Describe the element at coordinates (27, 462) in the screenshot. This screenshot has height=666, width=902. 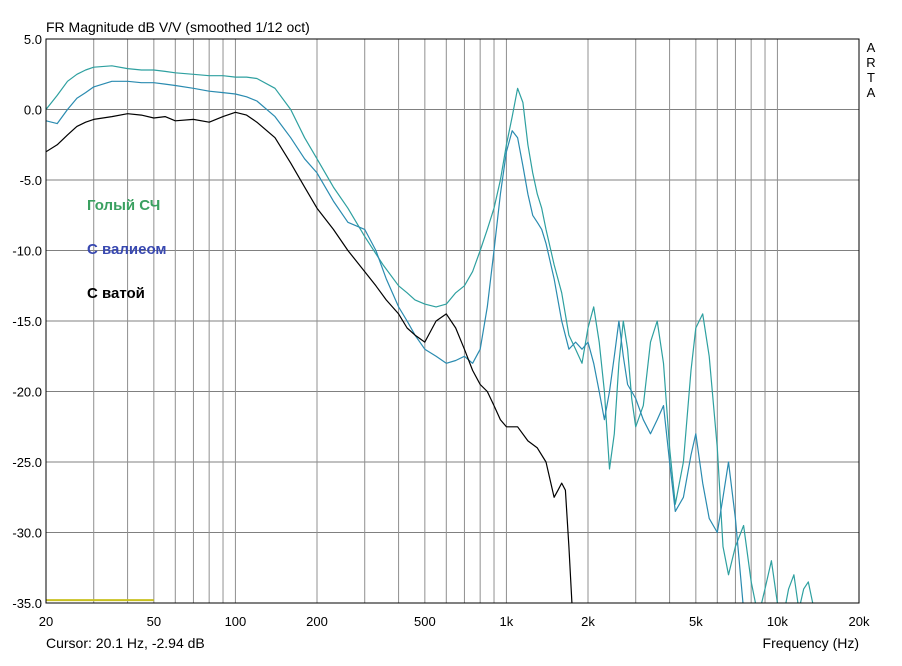
I see `y-tick-label: -25.0` at that location.